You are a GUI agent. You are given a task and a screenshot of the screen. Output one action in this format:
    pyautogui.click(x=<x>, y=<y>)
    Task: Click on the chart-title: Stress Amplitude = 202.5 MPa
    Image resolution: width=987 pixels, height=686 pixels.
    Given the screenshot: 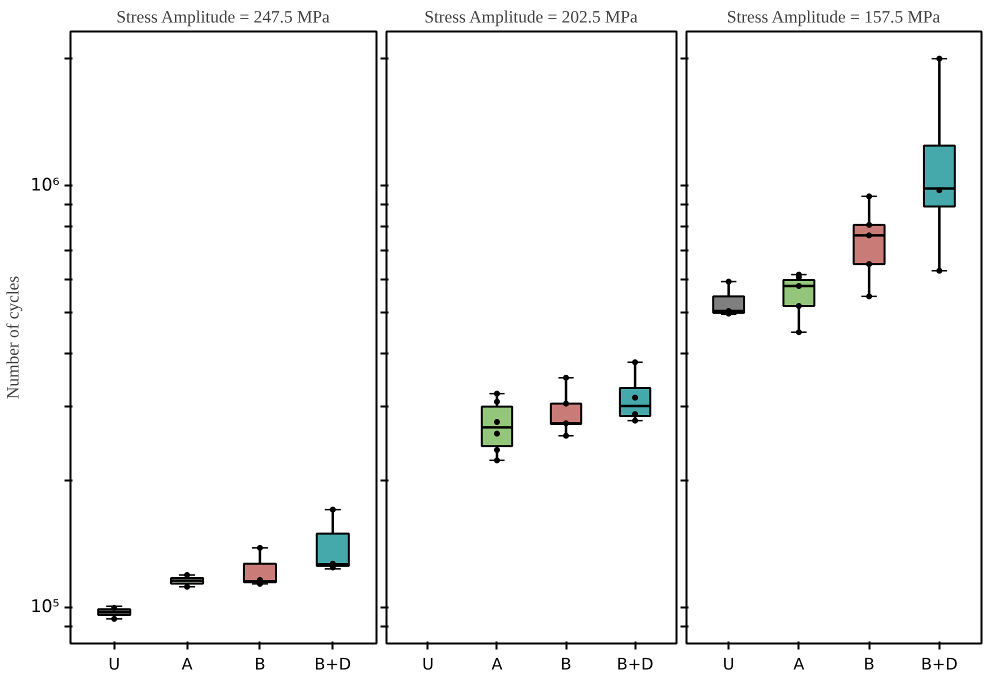 What is the action you would take?
    pyautogui.click(x=531, y=17)
    